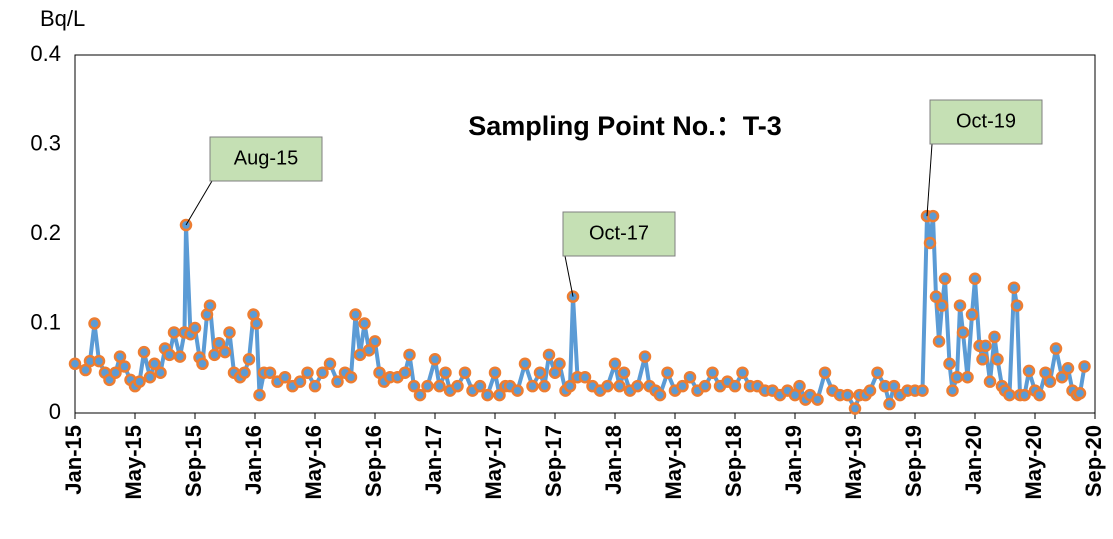 The image size is (1113, 539). Describe the element at coordinates (45, 232) in the screenshot. I see `y-tick-label: 0.2` at that location.